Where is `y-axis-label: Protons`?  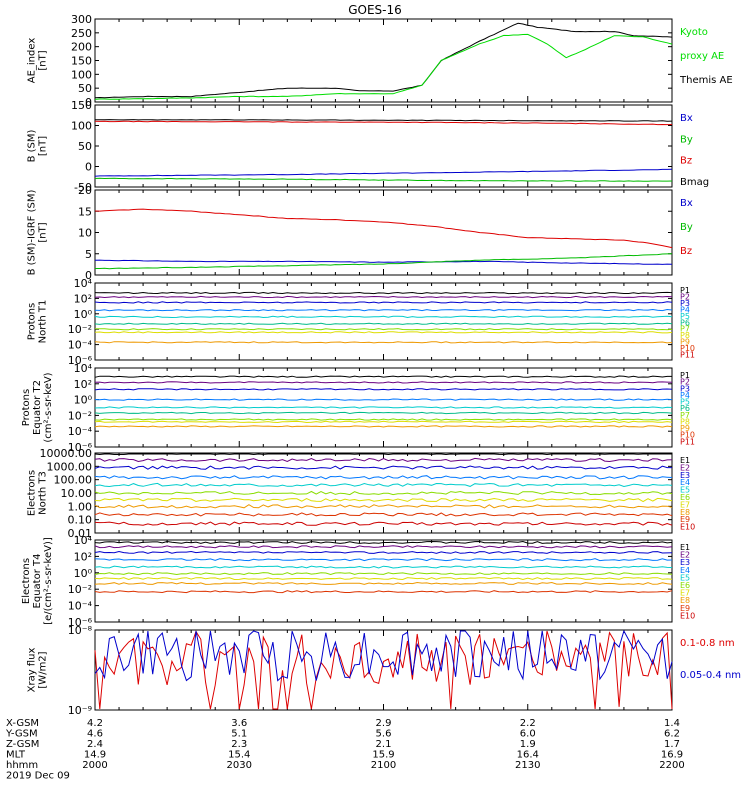
y-axis-label: Protons is located at coordinates (32, 321).